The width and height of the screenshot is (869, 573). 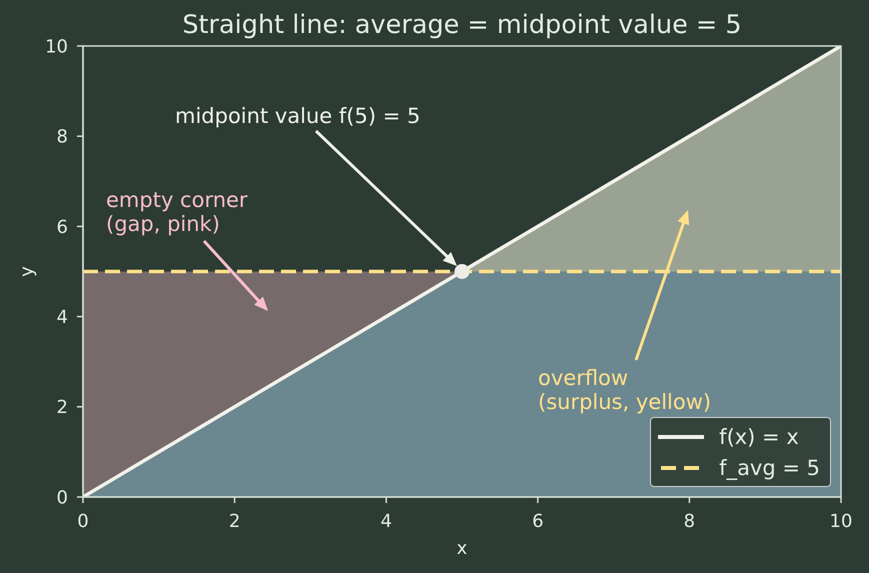 What do you see at coordinates (625, 390) in the screenshot?
I see `annotation: overflow (surplus, yellow)` at bounding box center [625, 390].